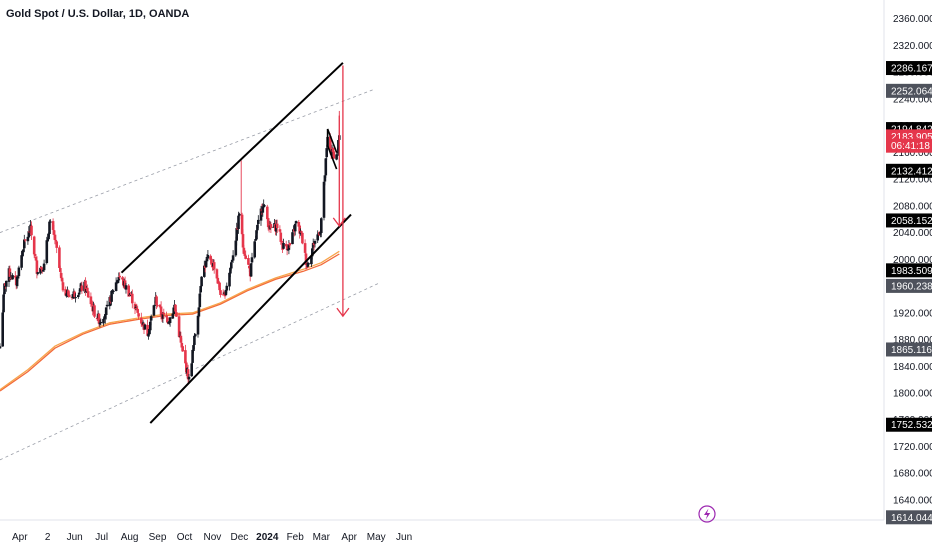 The image size is (932, 550). I want to click on price-label: 1960.238, so click(909, 285).